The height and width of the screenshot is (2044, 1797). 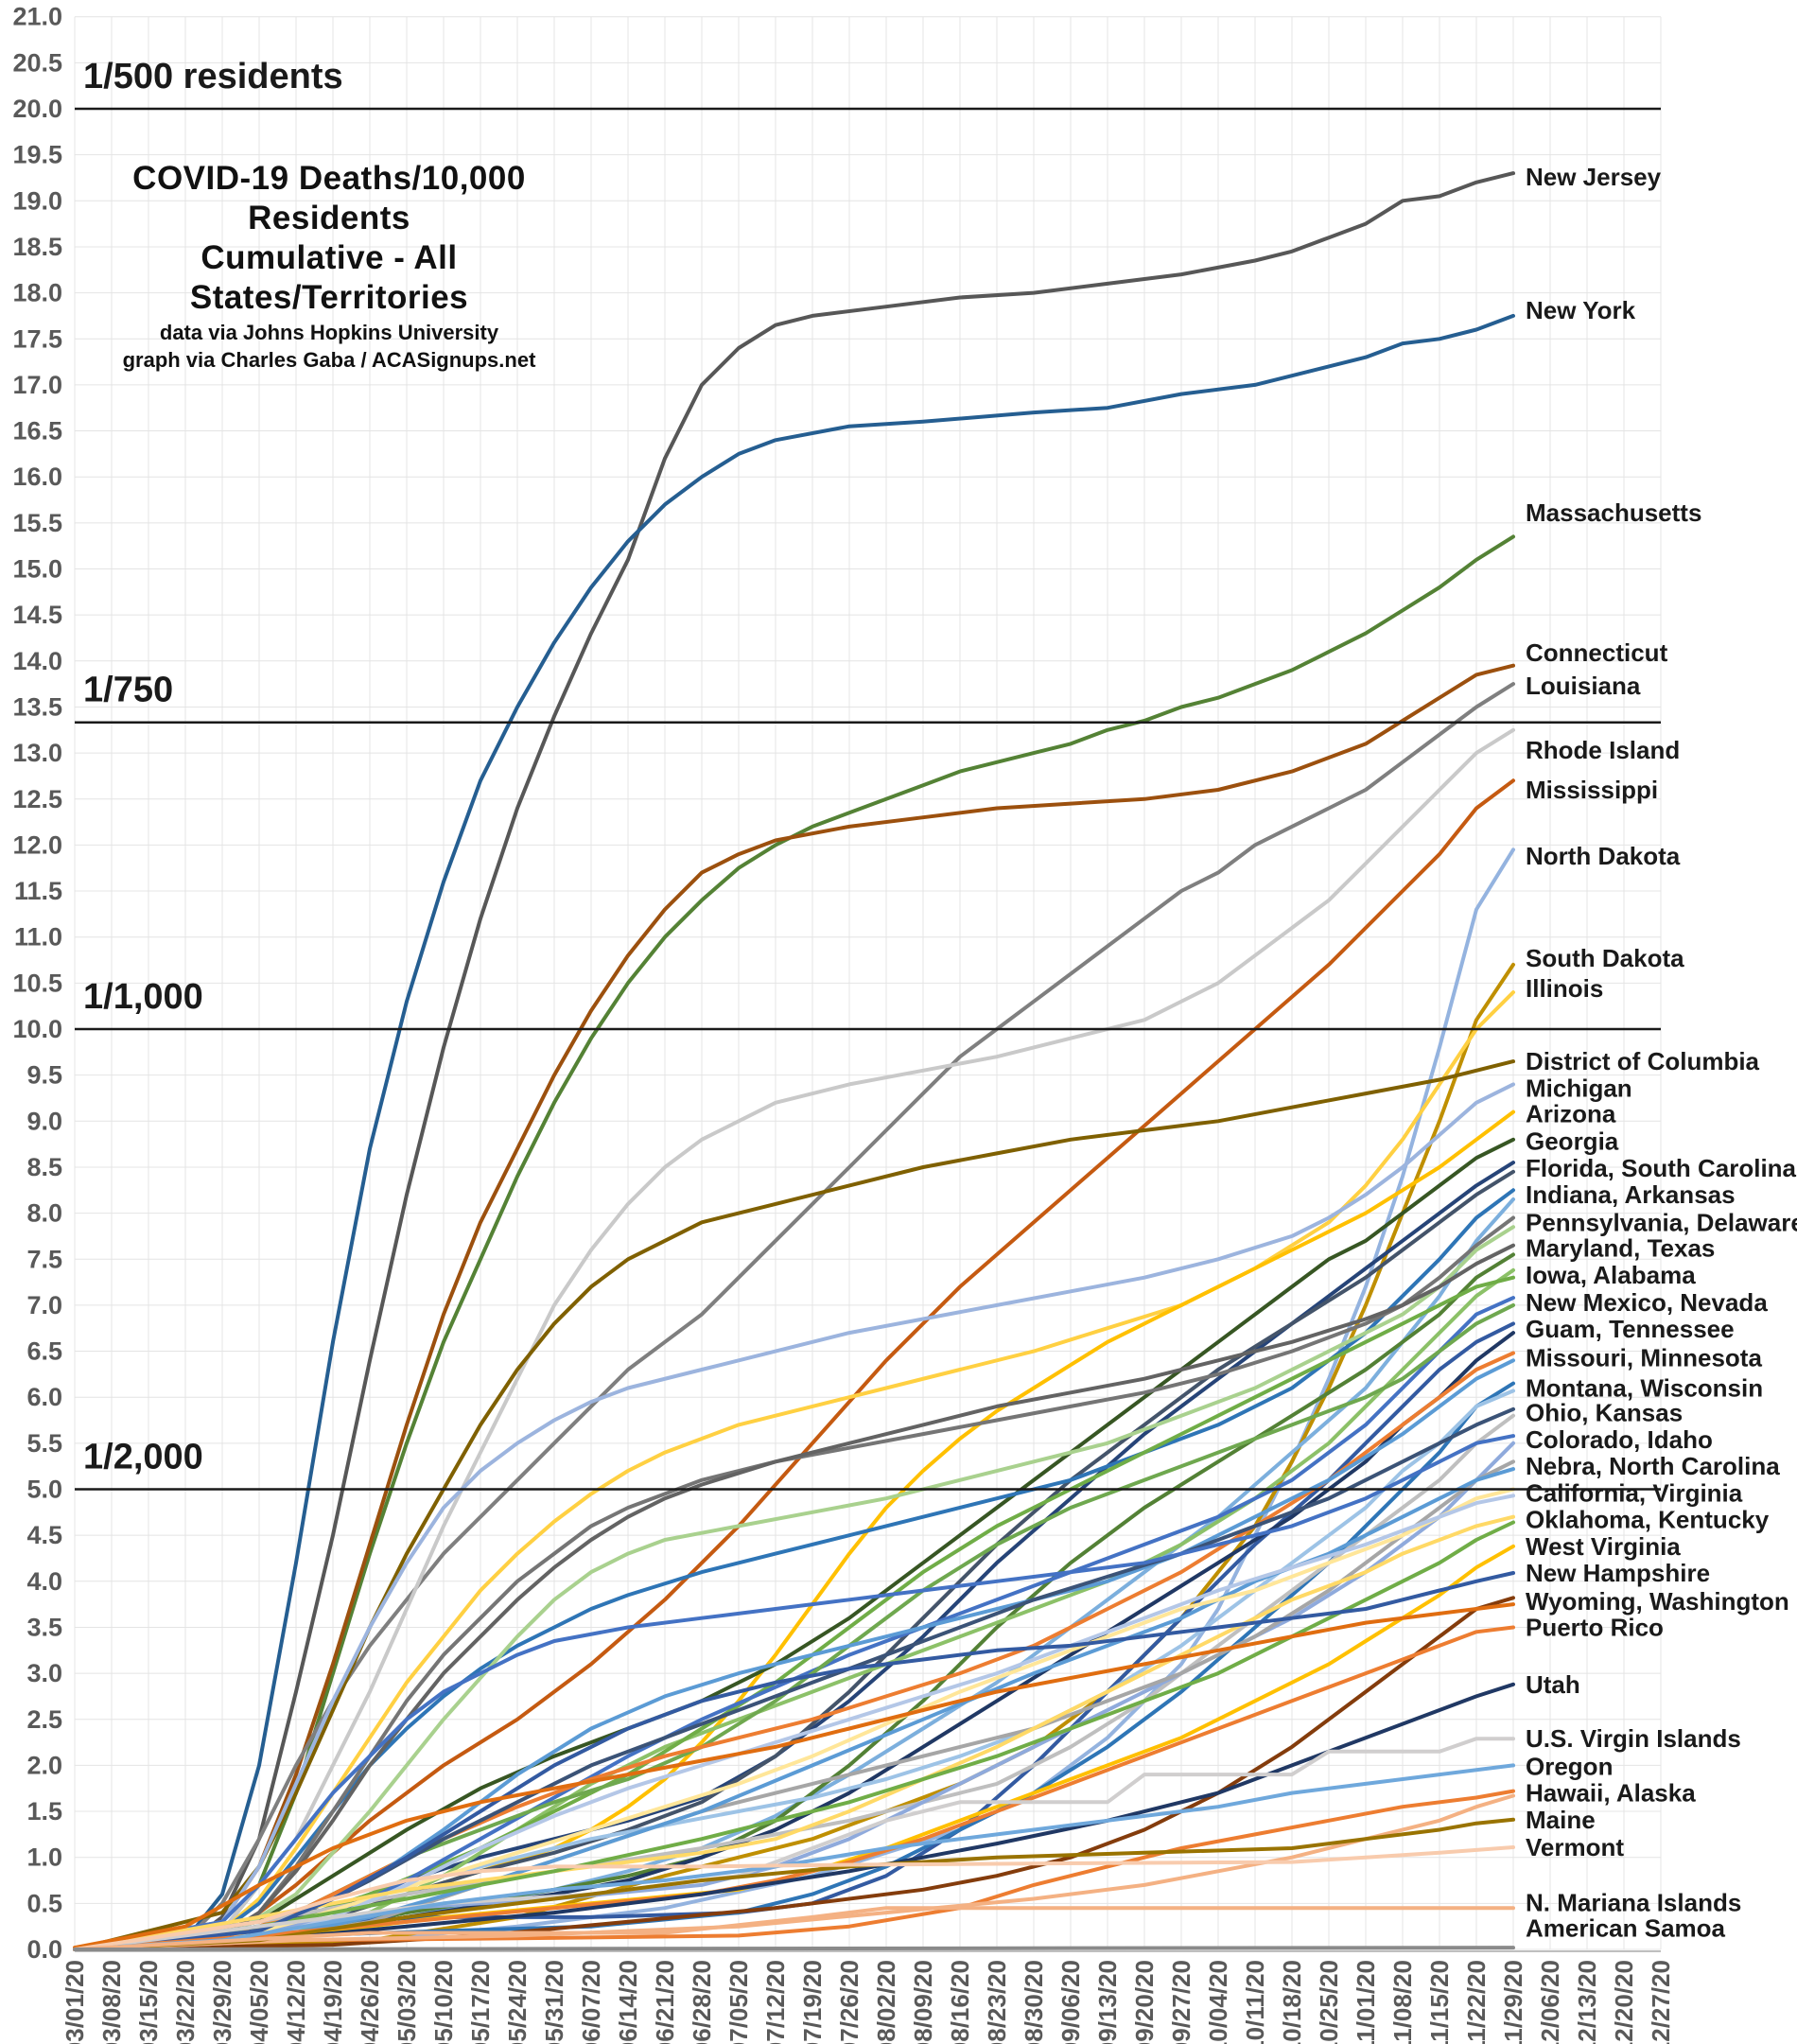 What do you see at coordinates (1618, 1573) in the screenshot?
I see `state-label-new-hampshire: New Hampshire` at bounding box center [1618, 1573].